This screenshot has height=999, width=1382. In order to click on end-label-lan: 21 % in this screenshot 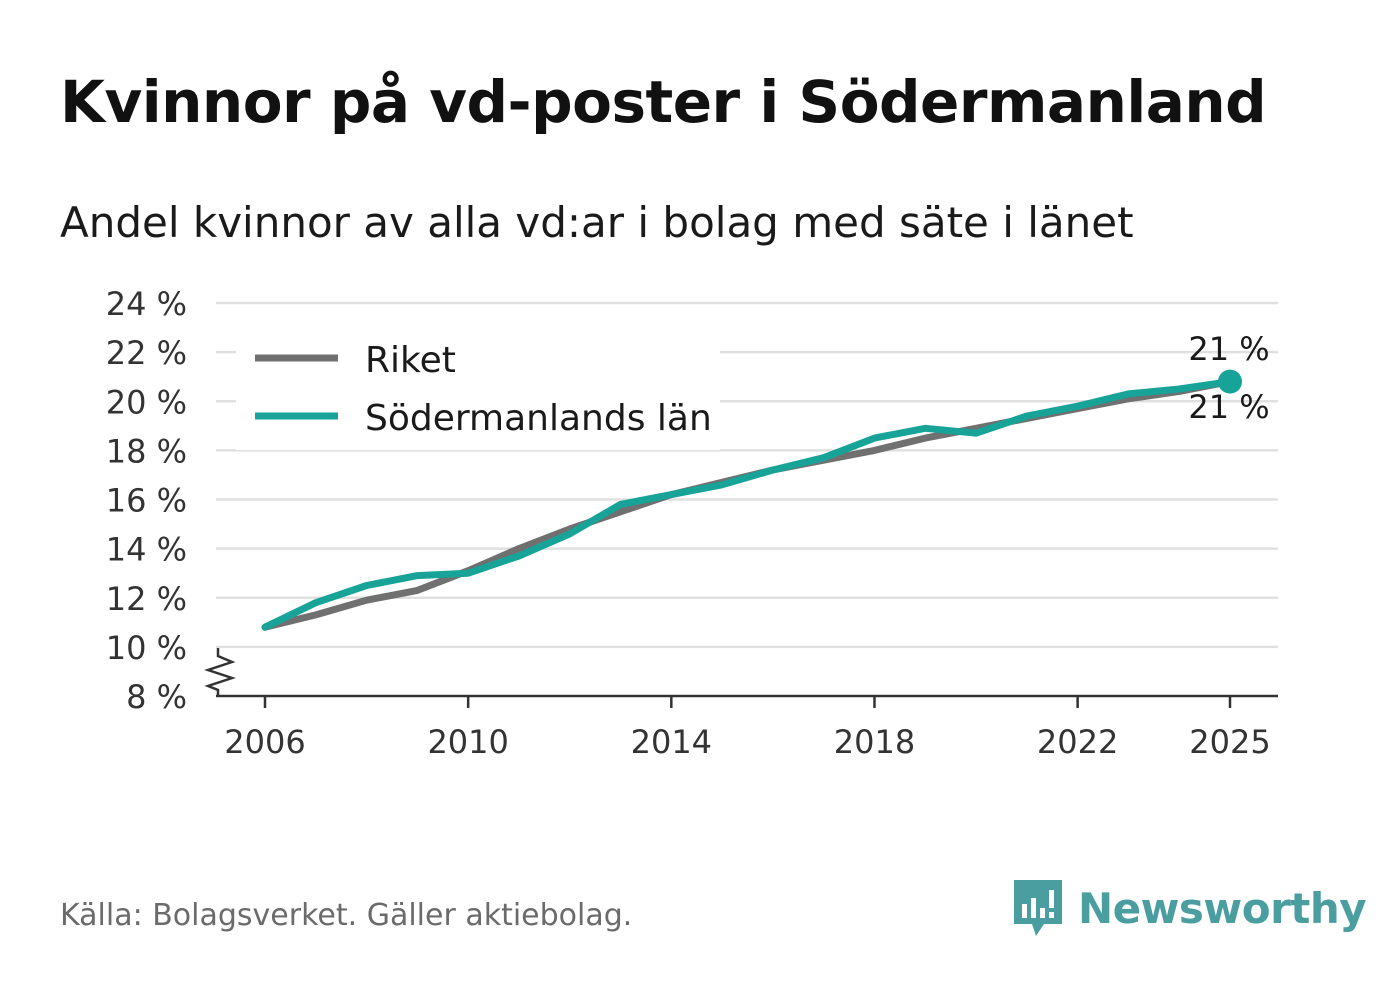, I will do `click(1228, 407)`.